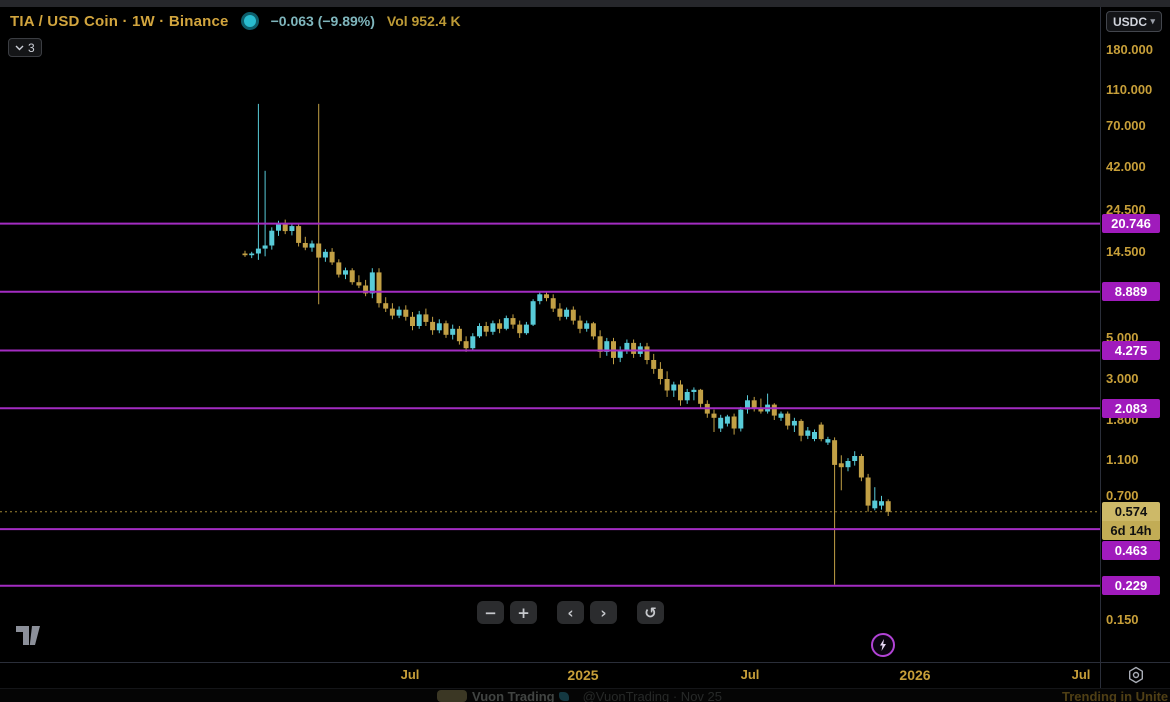  Describe the element at coordinates (523, 612) in the screenshot. I see `zoom-in-button: +` at that location.